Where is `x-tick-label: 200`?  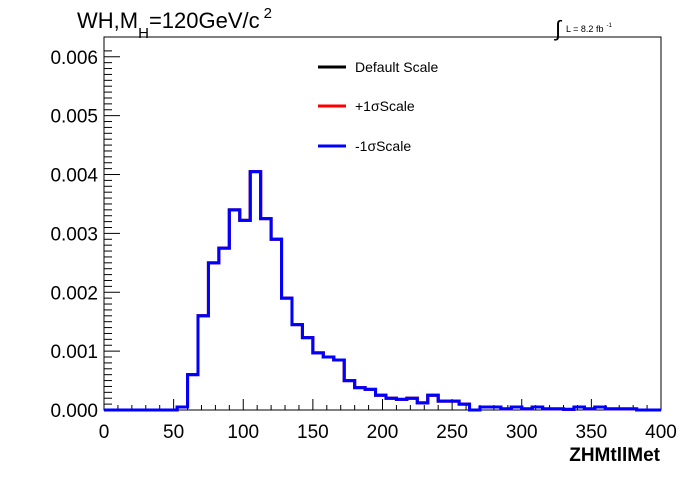 x-tick-label: 200 is located at coordinates (383, 432).